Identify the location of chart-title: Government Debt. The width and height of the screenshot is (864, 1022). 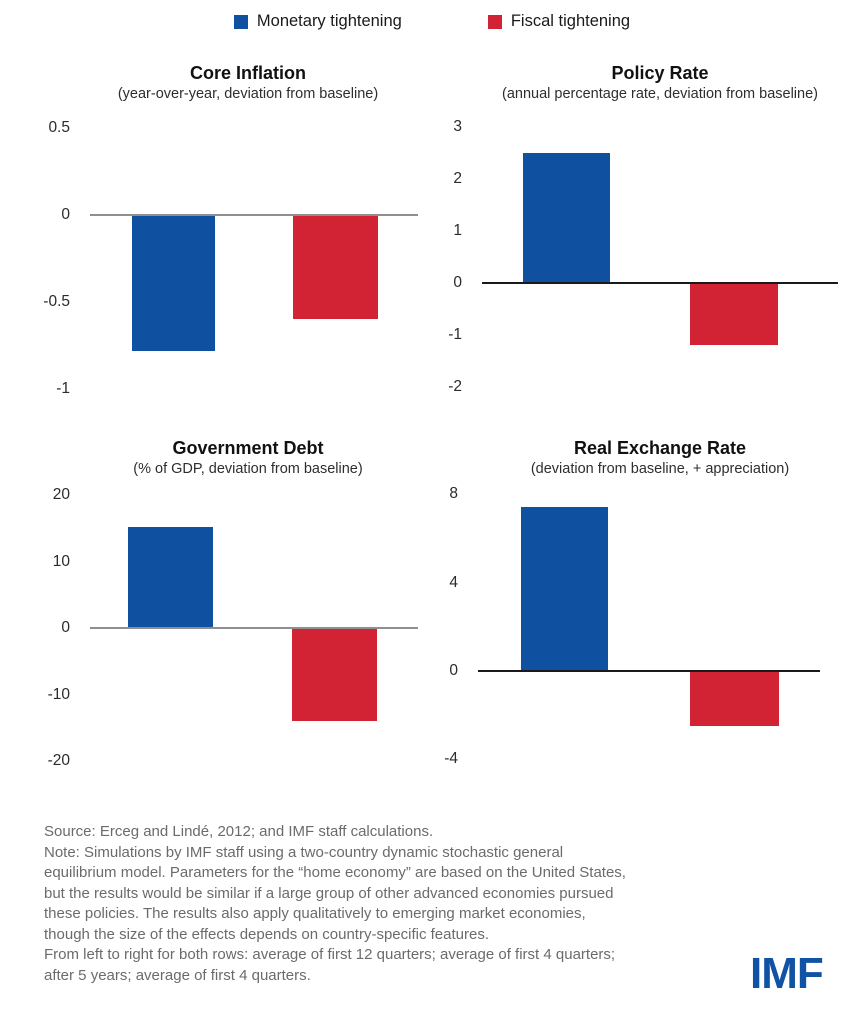
(248, 448).